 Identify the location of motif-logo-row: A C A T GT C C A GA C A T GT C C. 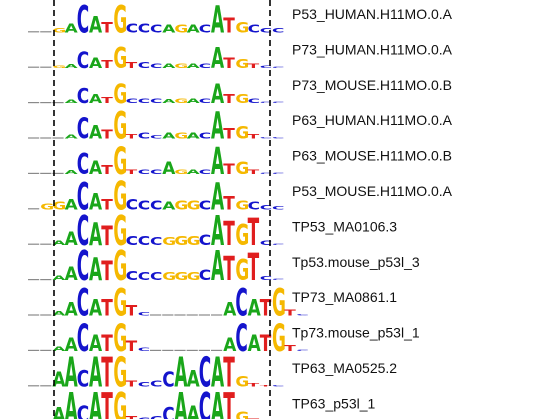
(156, 161).